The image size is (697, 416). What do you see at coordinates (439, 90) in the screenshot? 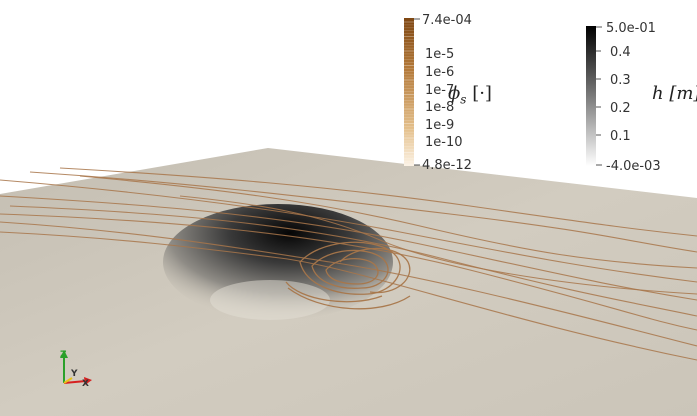
I see `phi-tick-1e-7: 1e-7` at bounding box center [439, 90].